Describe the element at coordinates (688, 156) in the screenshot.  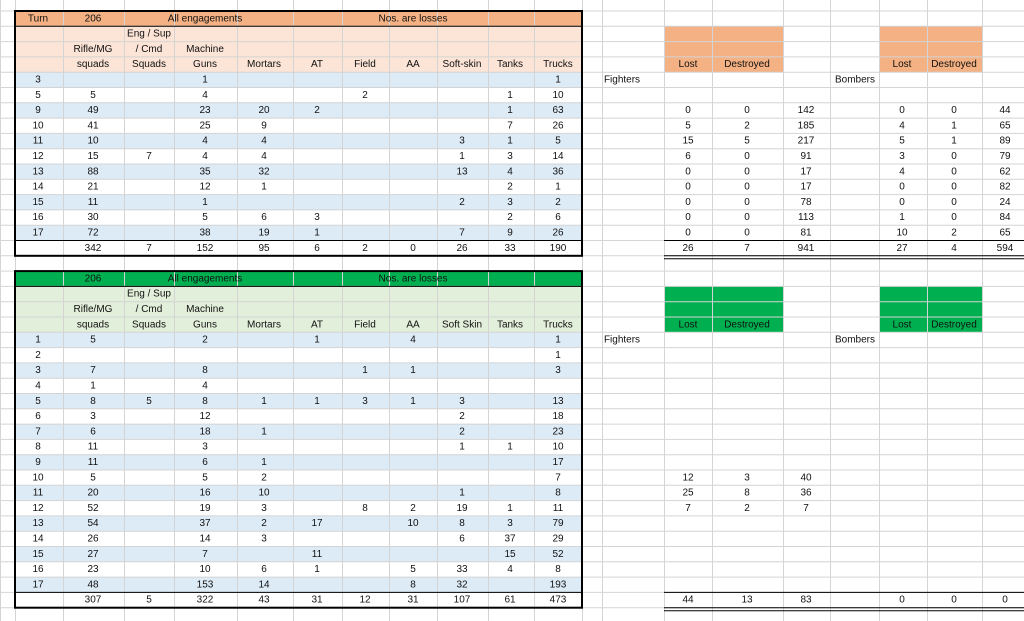
I see `air-value: 6` at that location.